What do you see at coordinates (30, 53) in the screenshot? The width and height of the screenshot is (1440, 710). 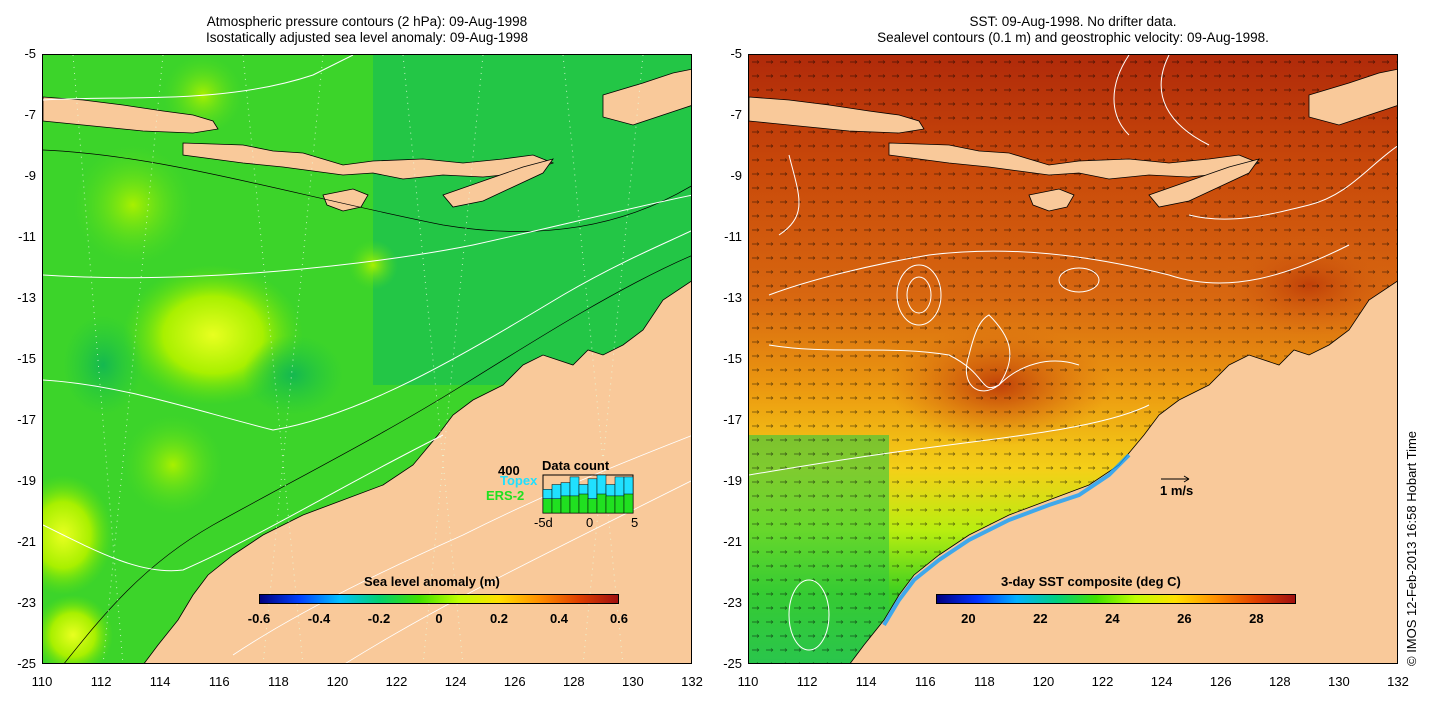 I see `left-lat-tick: -5` at bounding box center [30, 53].